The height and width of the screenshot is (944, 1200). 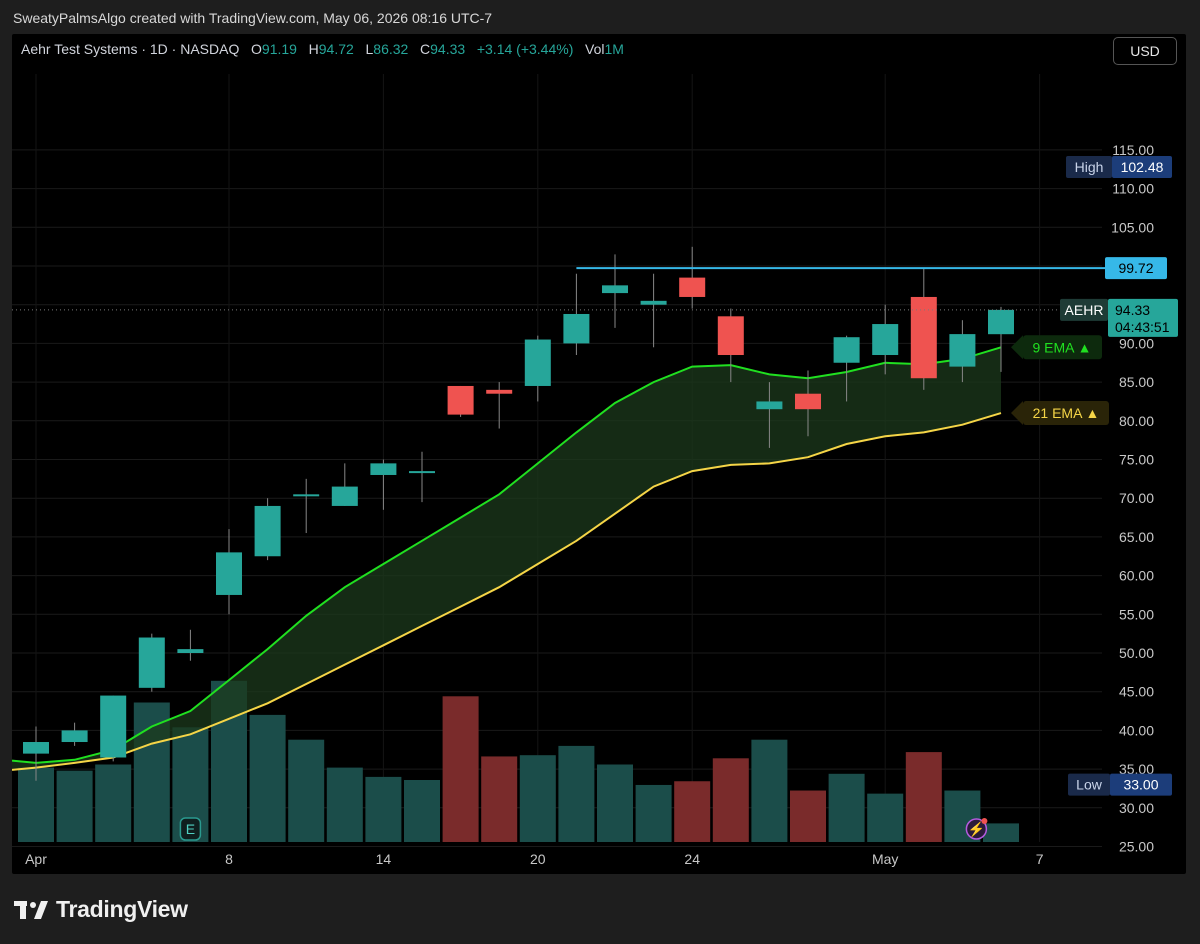 I want to click on high-tag-label: High, so click(x=1089, y=167).